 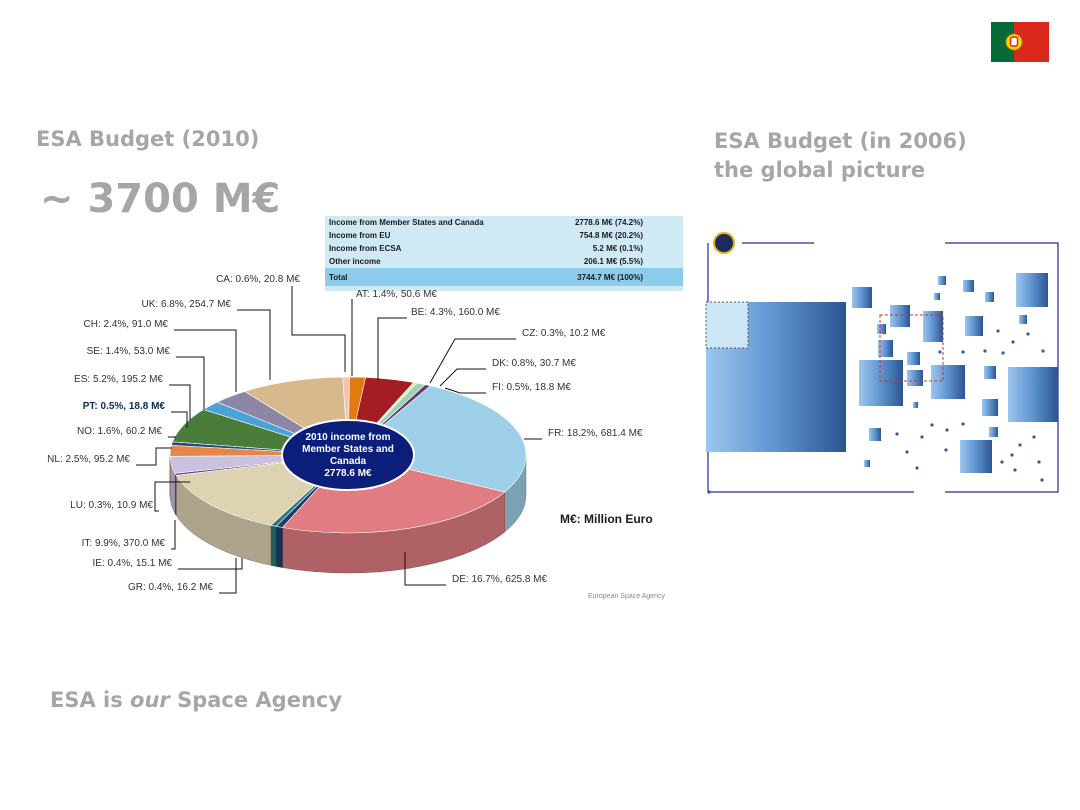 I want to click on total-label: Total, so click(x=431, y=277).